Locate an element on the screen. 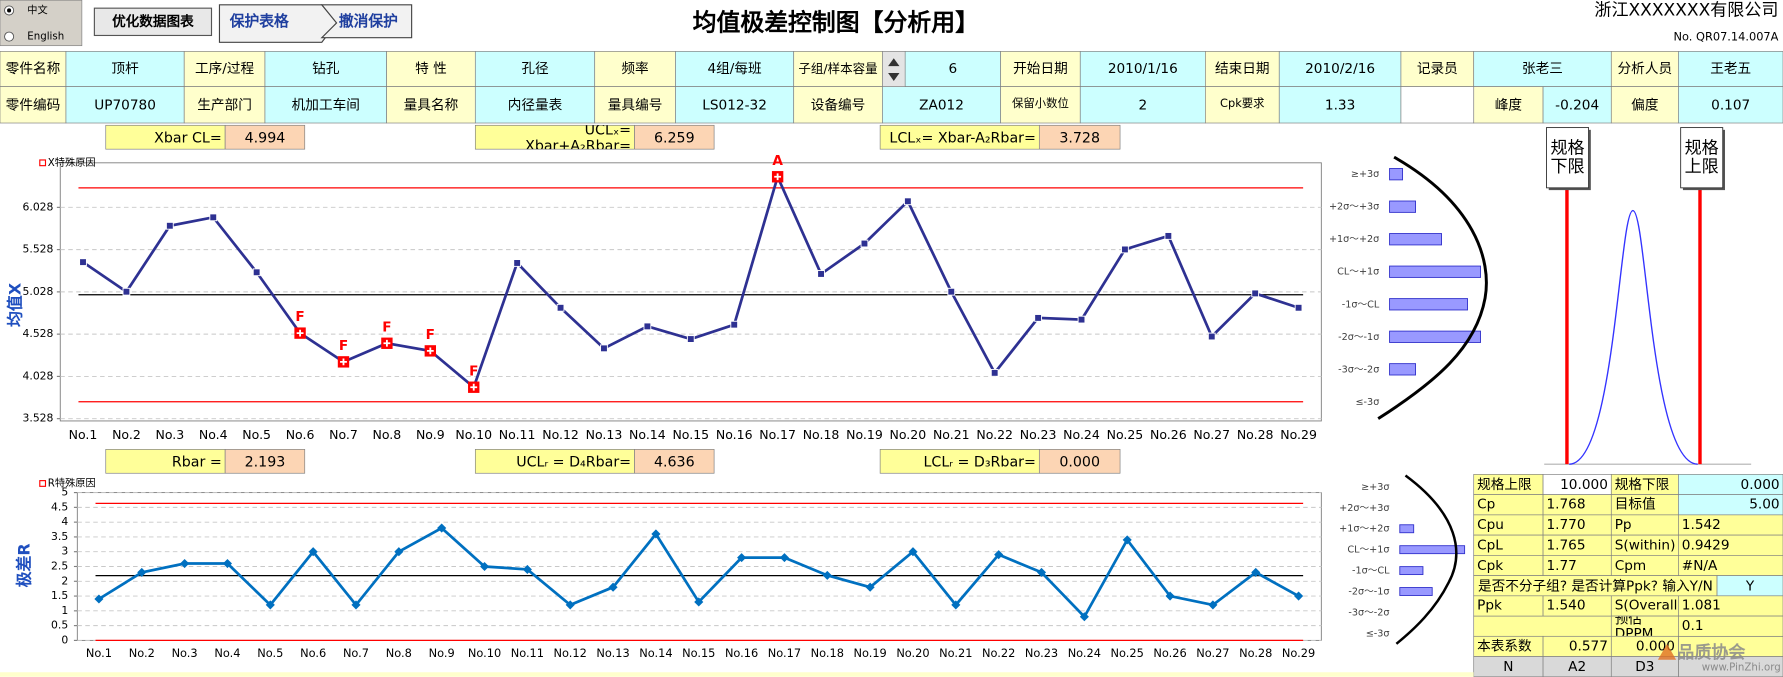 This screenshot has height=677, width=1783. cell-box: 保留小数位 is located at coordinates (1040, 104).